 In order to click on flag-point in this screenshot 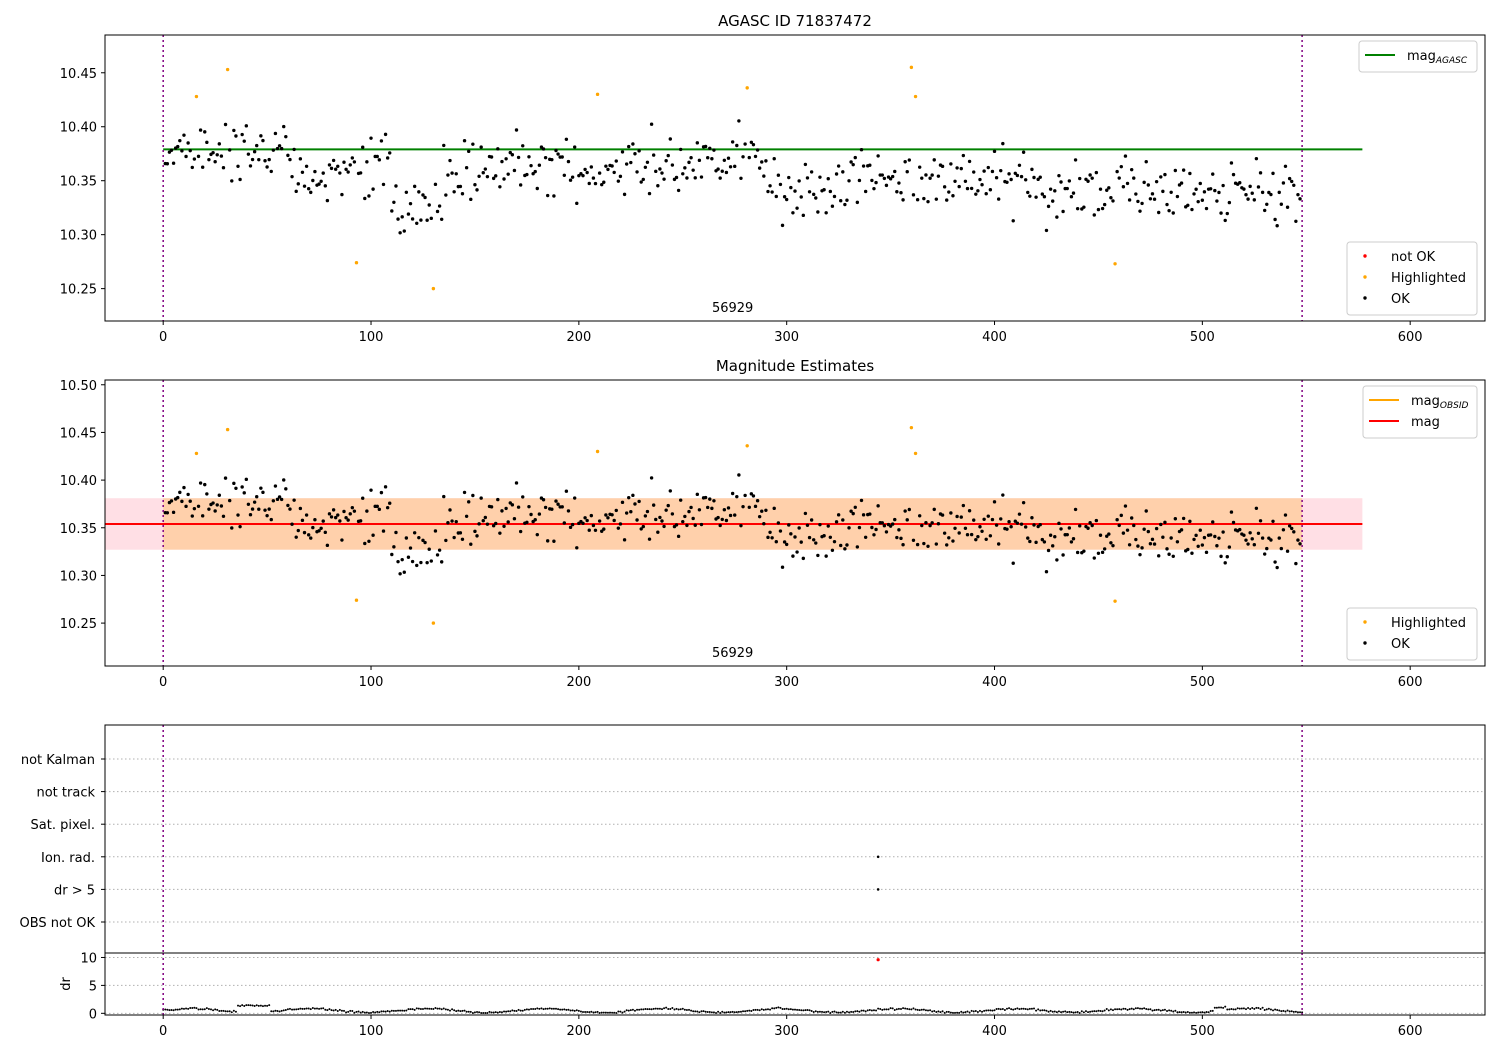, I will do `click(878, 857)`.